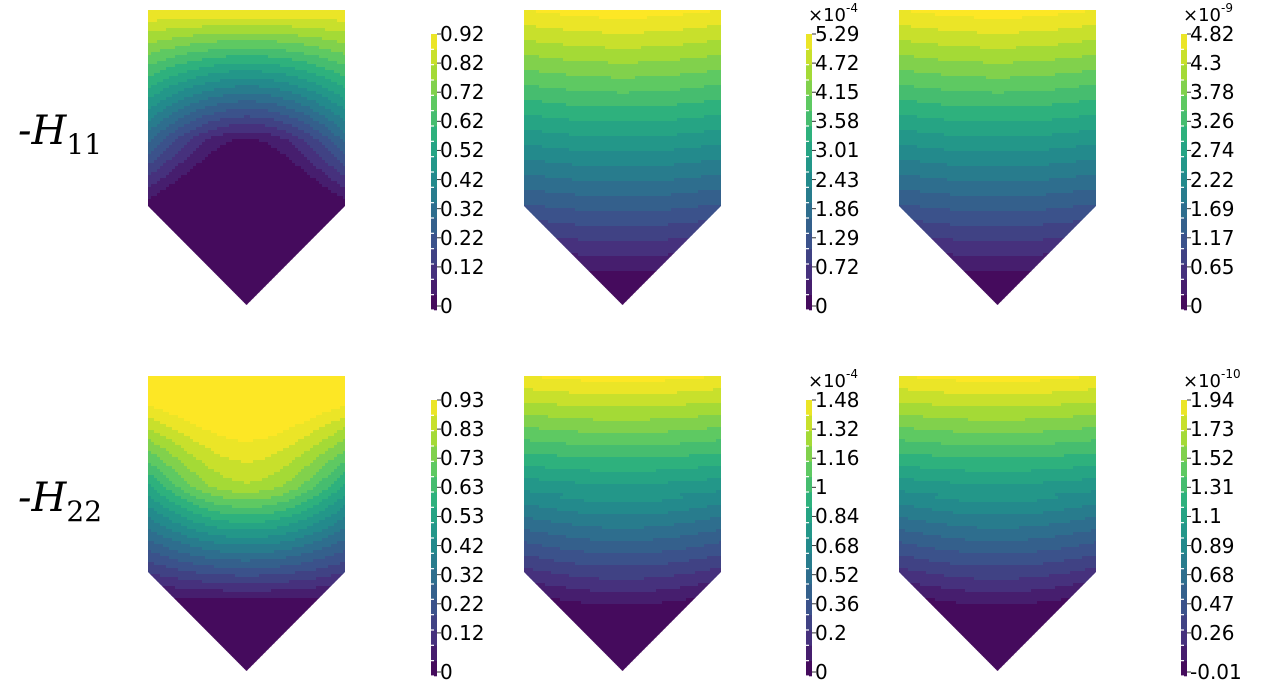 The height and width of the screenshot is (687, 1271). Describe the element at coordinates (1206, 63) in the screenshot. I see `colorbar-tick-label: 4.3` at that location.